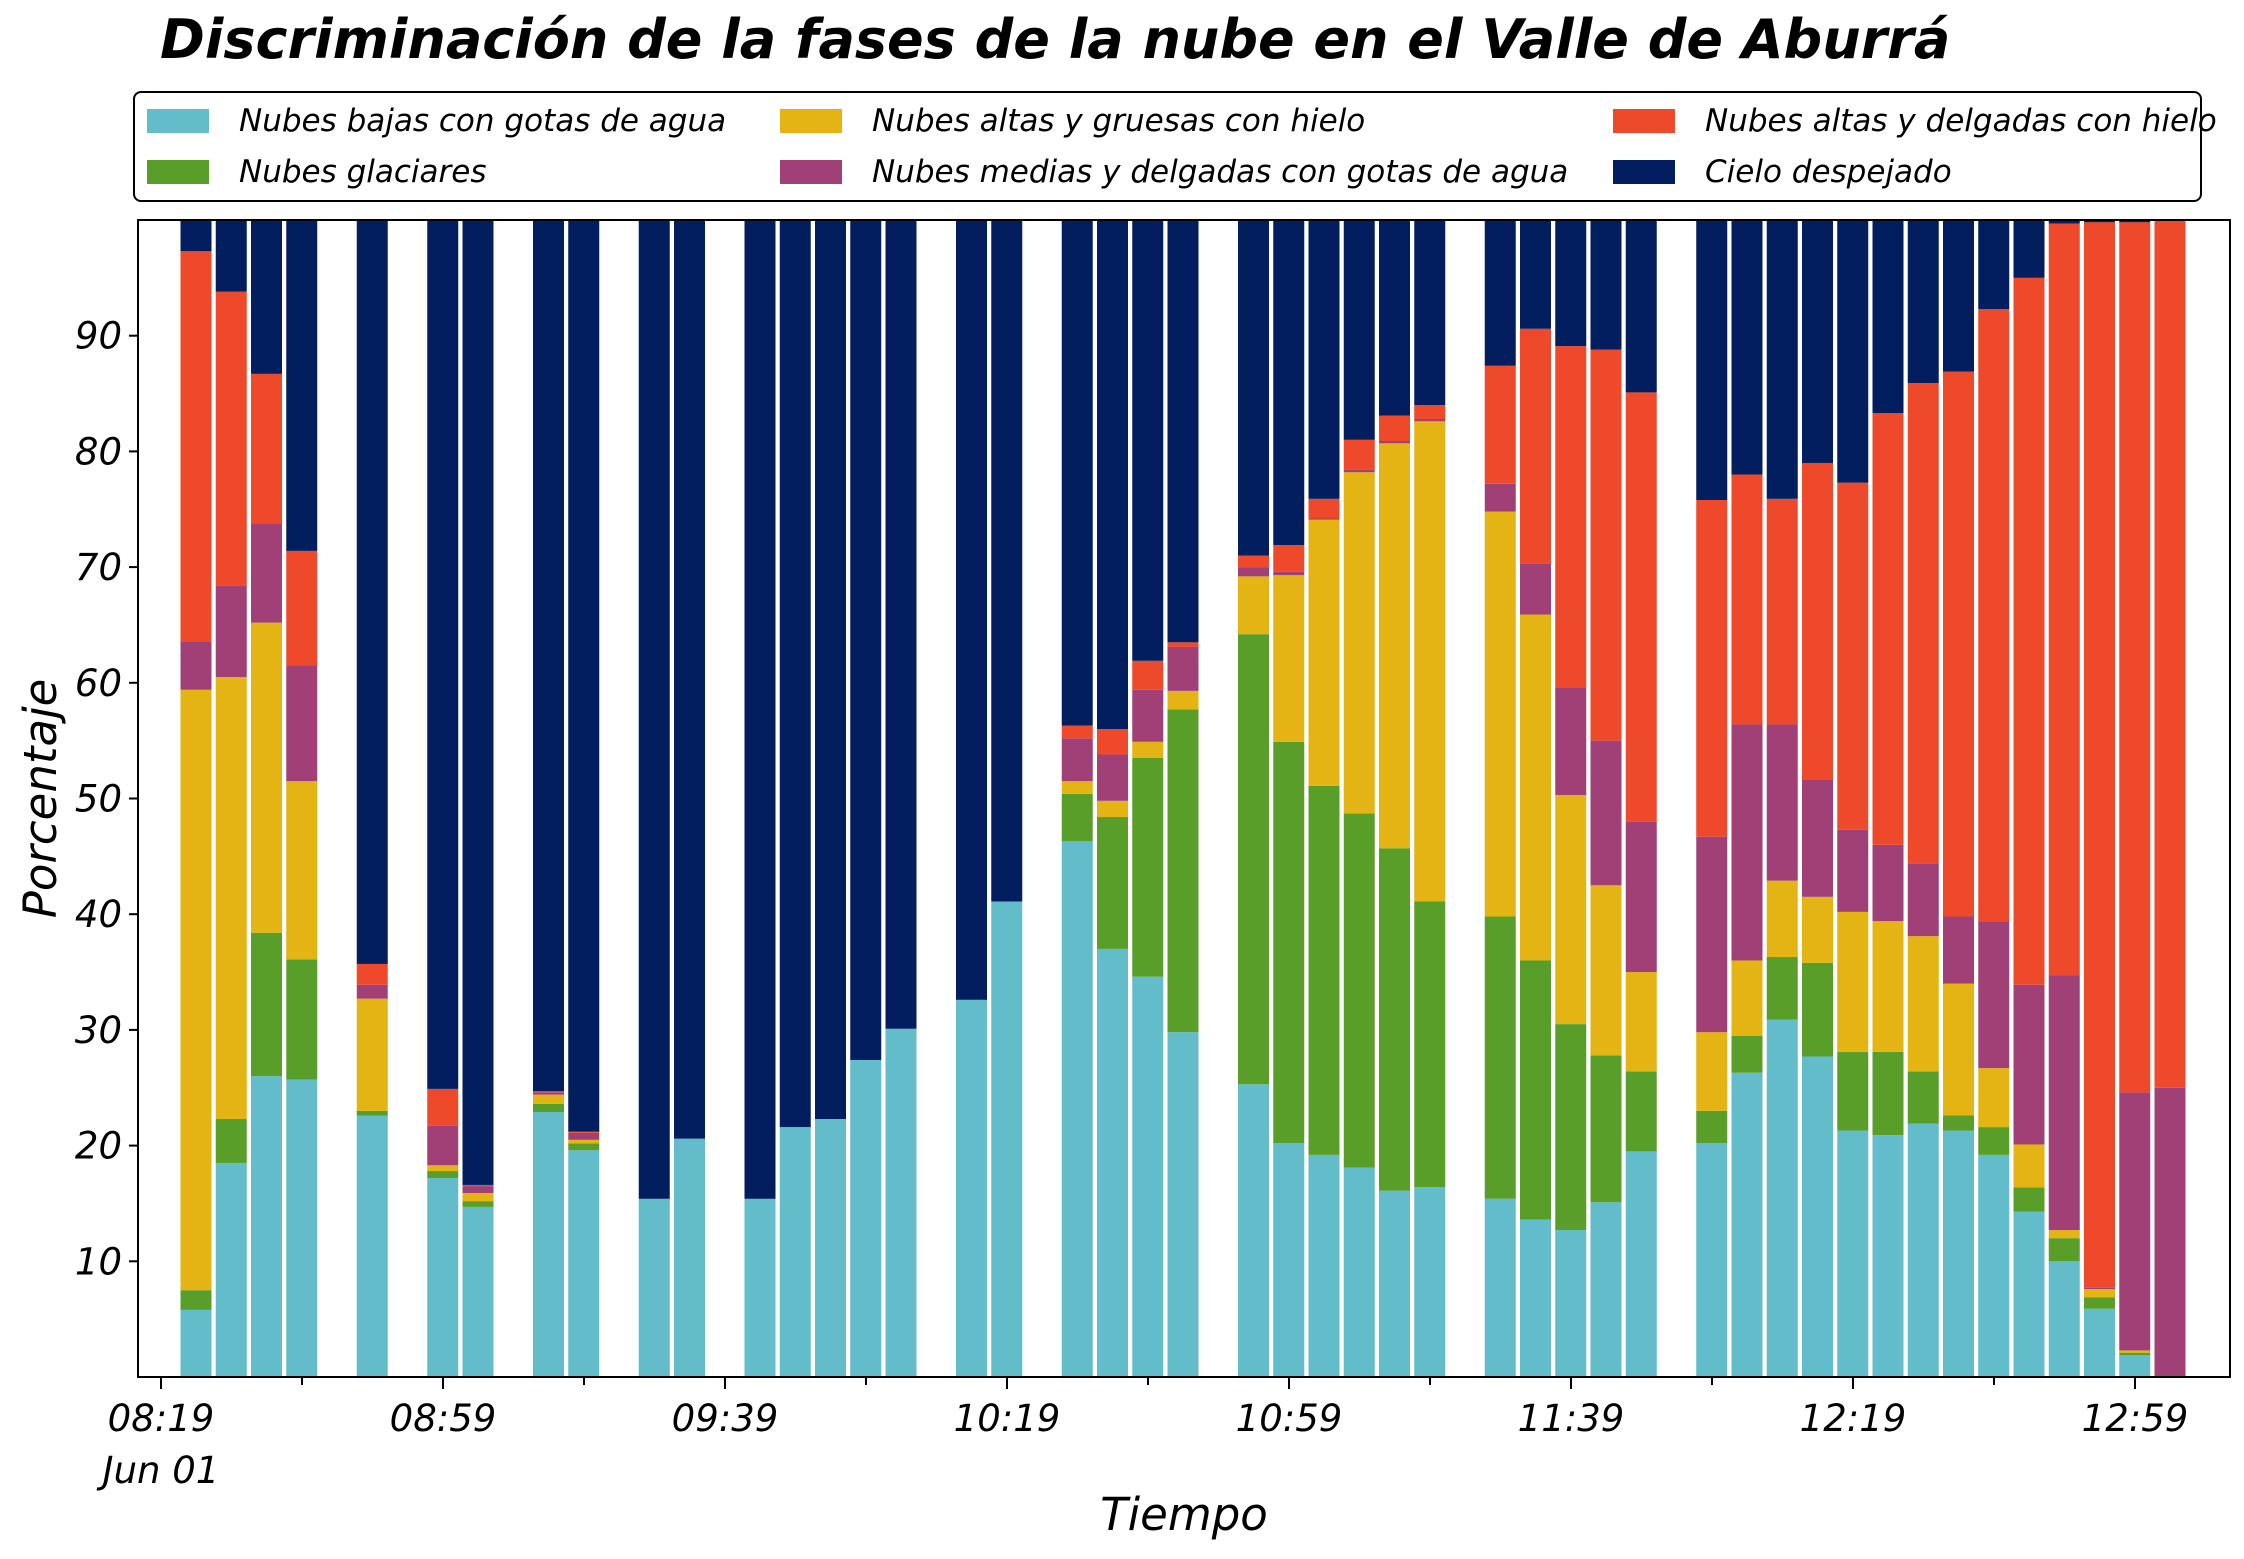 The width and height of the screenshot is (2244, 1559). Describe the element at coordinates (1119, 121) in the screenshot. I see `legend-label: Nubes altas y gruesas con hielo` at that location.